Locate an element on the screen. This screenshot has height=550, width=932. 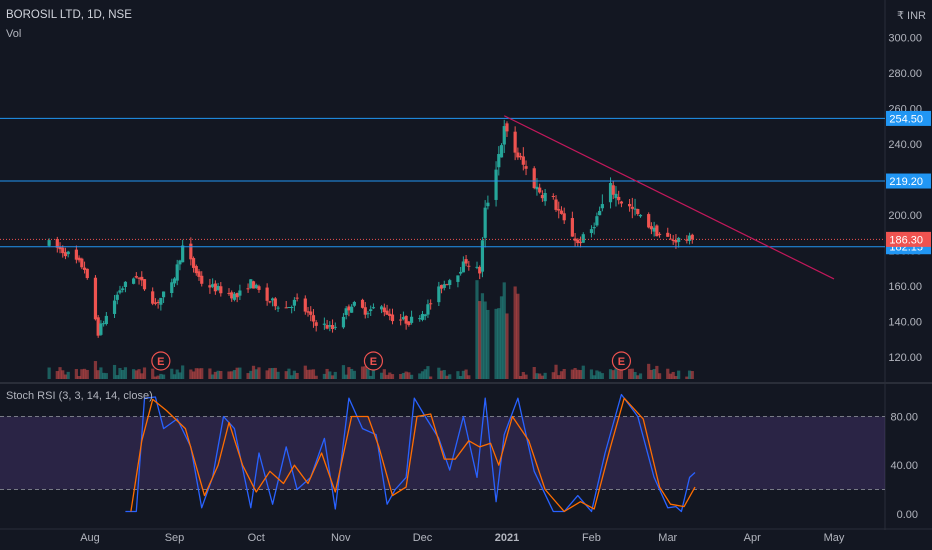
level-price-tag: 219.20 is located at coordinates (906, 182).